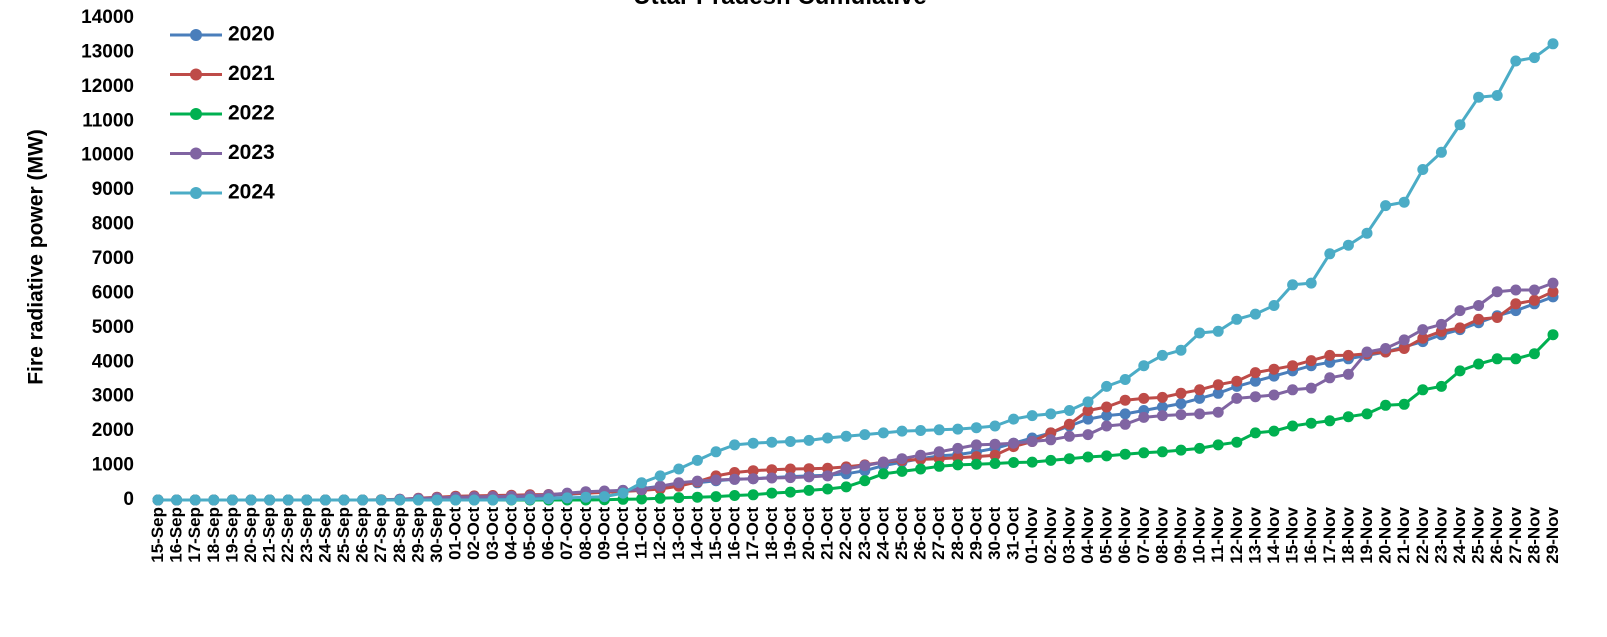 The image size is (1607, 637). What do you see at coordinates (108, 120) in the screenshot?
I see `y-tick-label: 11000` at bounding box center [108, 120].